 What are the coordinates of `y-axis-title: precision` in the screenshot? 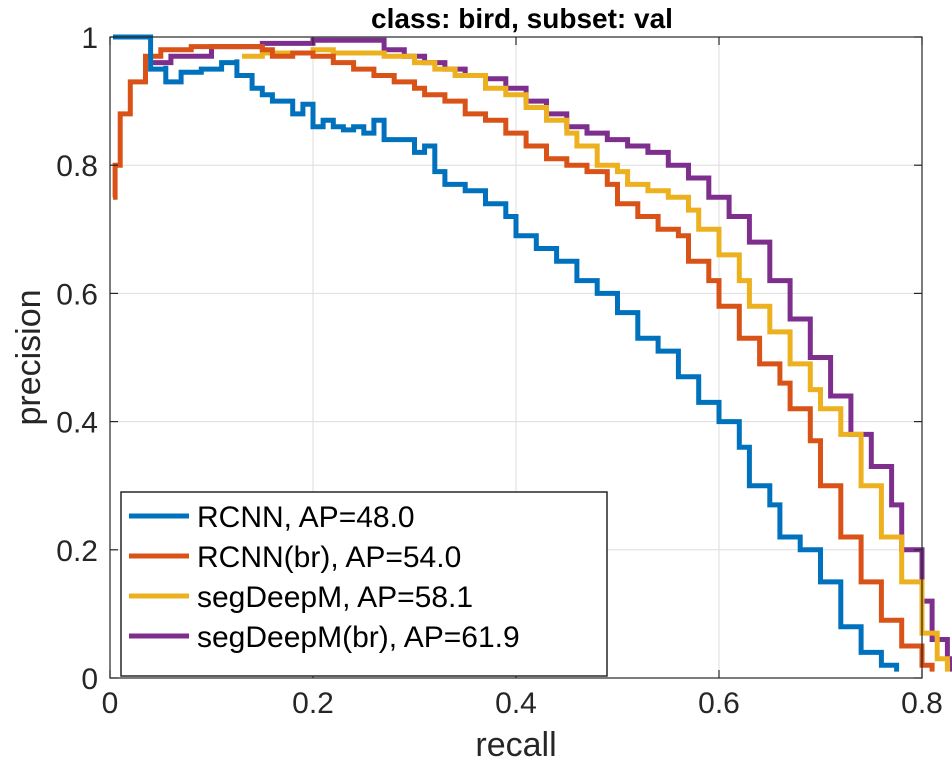 It's located at (29, 357).